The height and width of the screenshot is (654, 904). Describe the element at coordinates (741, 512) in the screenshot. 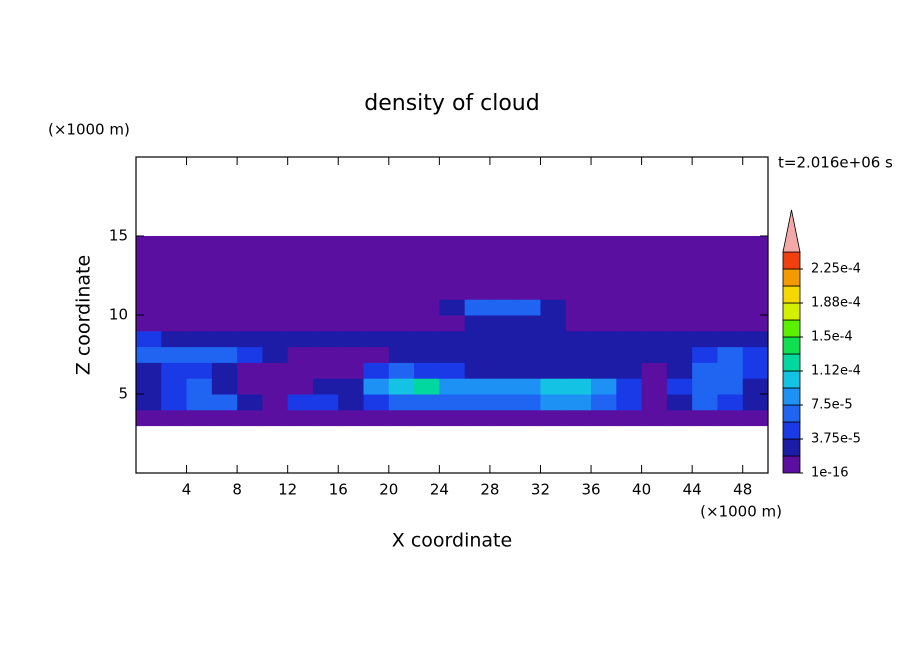

I see `x-unit: (×1000 m)` at that location.